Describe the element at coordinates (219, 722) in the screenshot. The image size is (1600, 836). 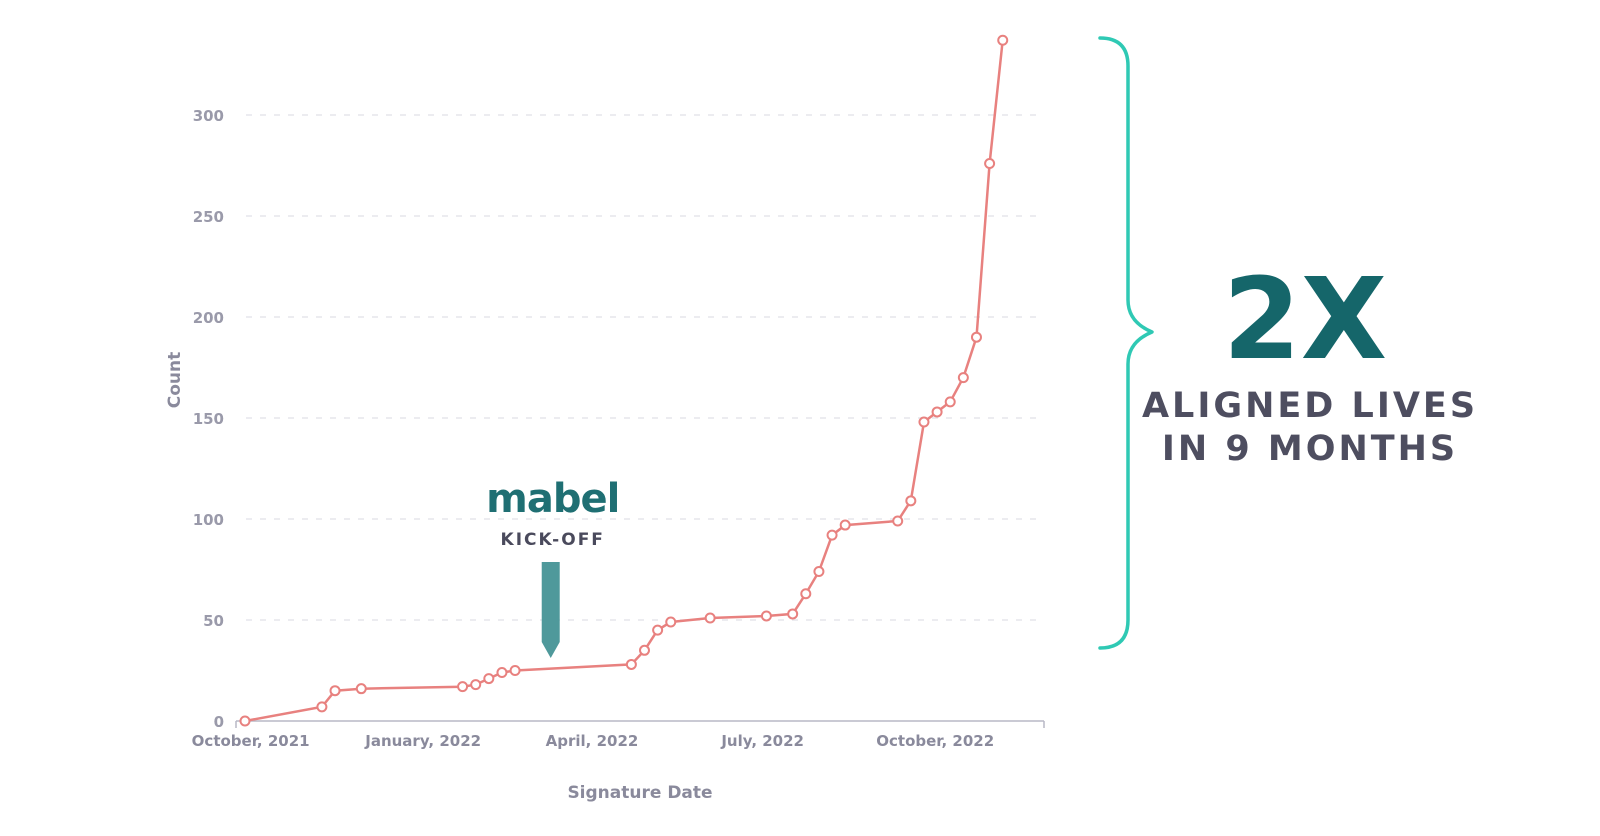
I see `y-tick-label: 0` at that location.